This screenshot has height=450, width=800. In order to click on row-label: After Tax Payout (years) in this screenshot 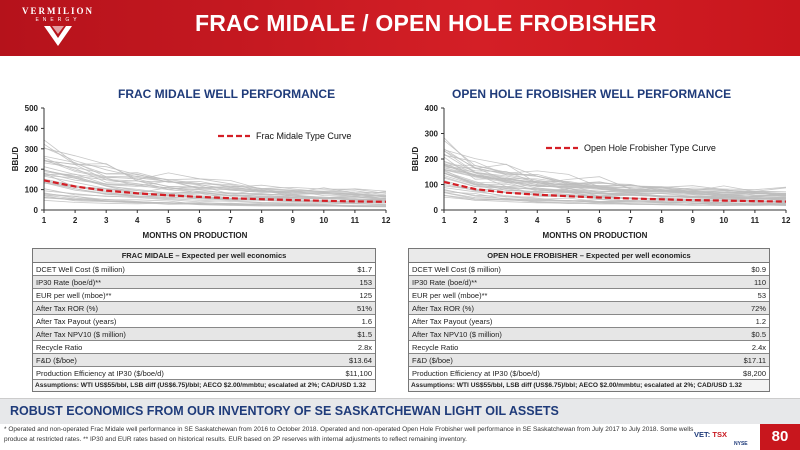, I will do `click(76, 321)`.